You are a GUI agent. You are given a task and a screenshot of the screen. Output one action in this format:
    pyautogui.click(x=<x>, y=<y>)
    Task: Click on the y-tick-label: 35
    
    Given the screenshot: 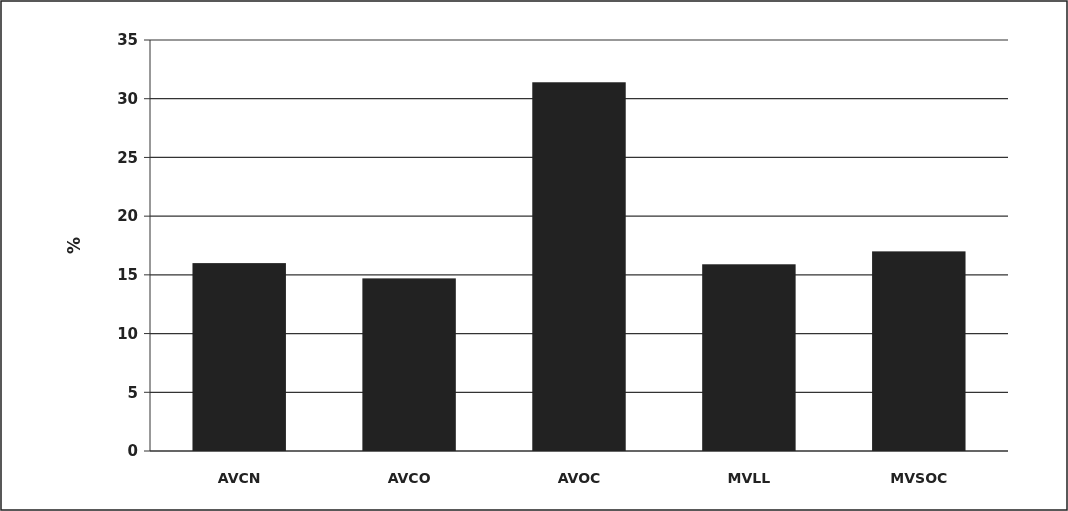 What is the action you would take?
    pyautogui.click(x=127, y=40)
    